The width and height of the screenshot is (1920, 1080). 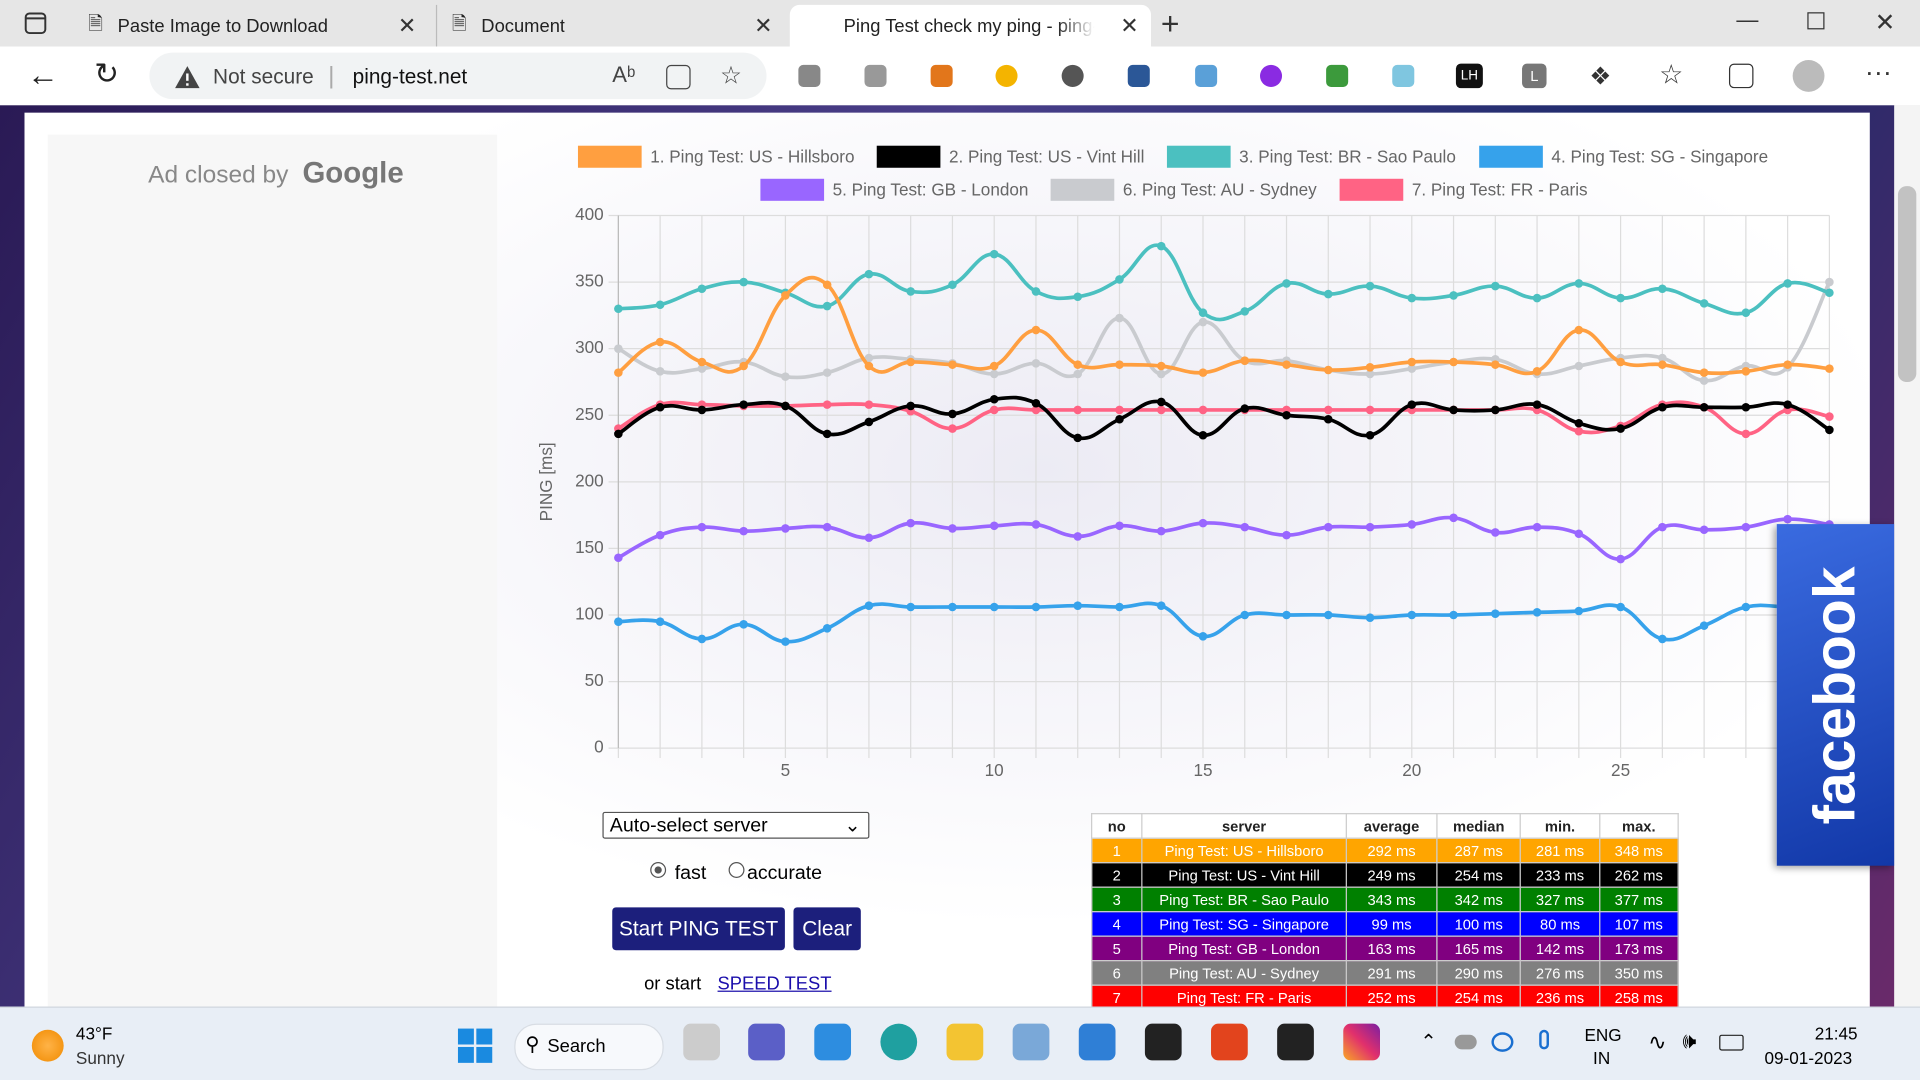 I want to click on radio-fast, so click(x=658, y=870).